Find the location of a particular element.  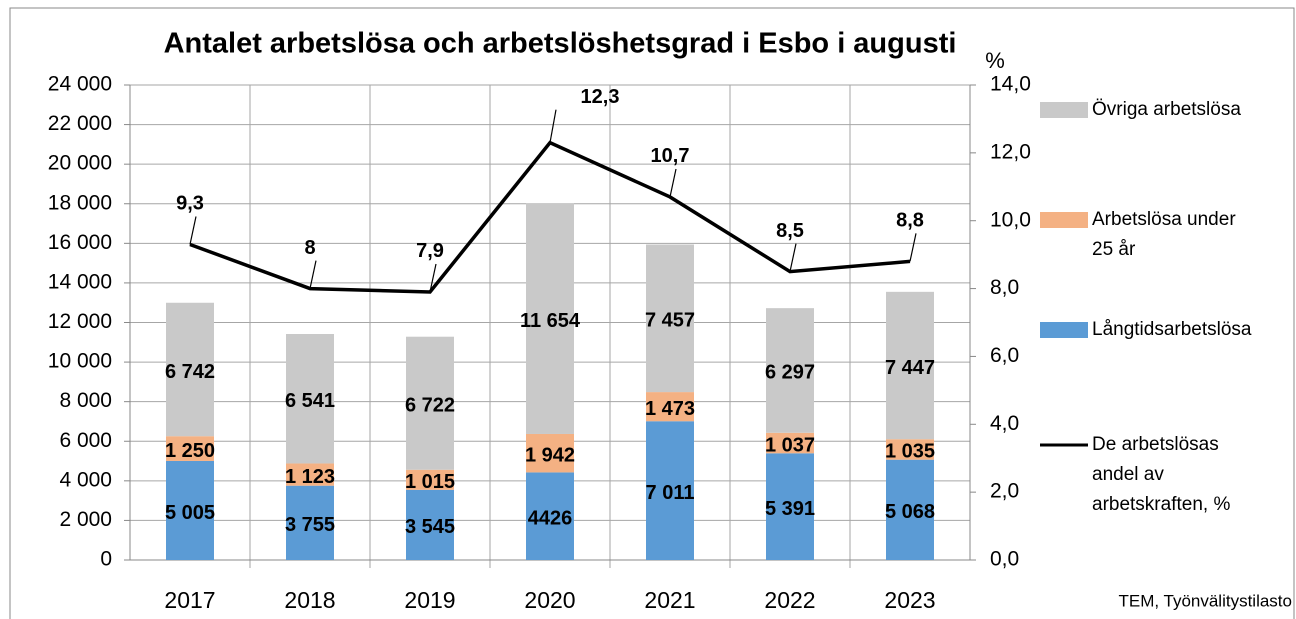

y-tick-label: 20 000 is located at coordinates (80, 163).